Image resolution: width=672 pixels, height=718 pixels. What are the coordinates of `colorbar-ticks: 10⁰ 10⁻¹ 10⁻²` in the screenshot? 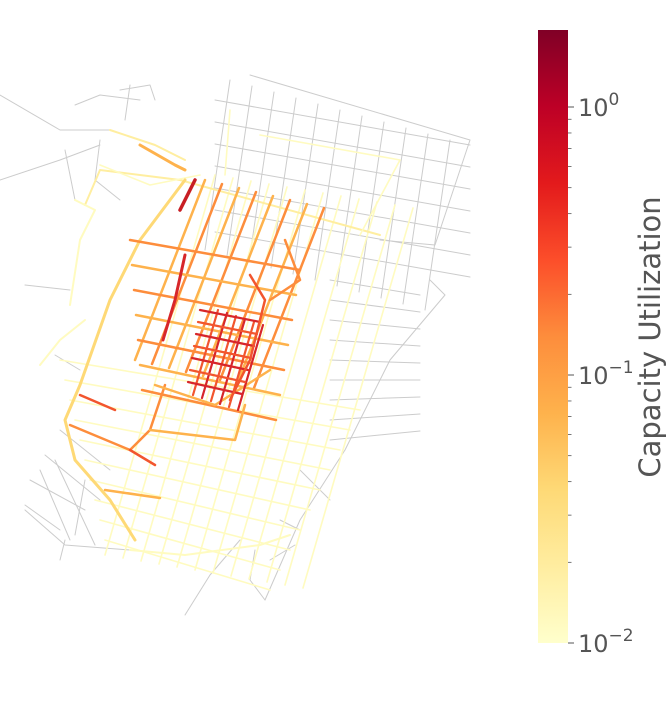 It's located at (601, 374).